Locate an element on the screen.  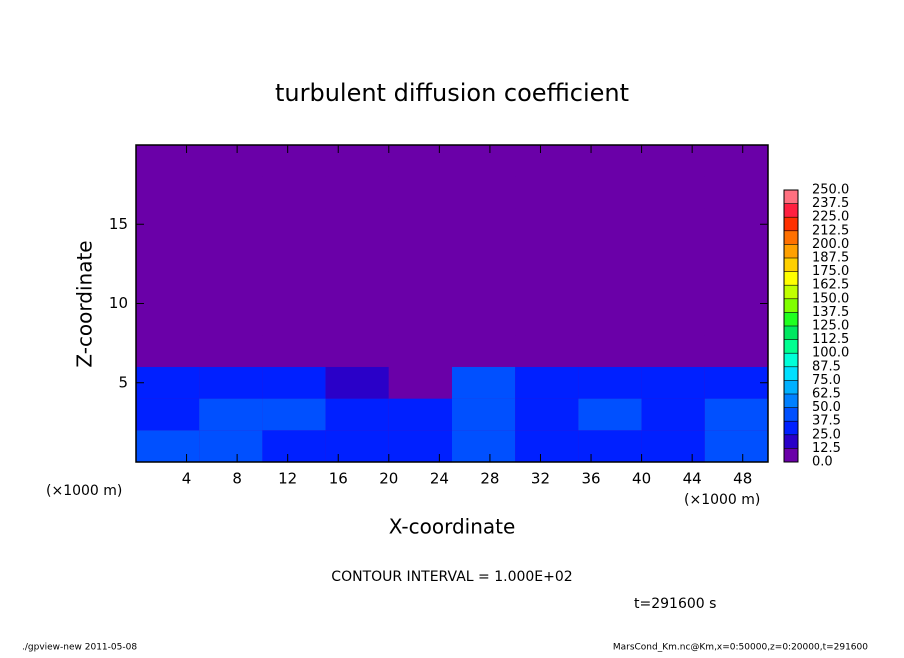
x-tick-label: 40 is located at coordinates (641, 479).